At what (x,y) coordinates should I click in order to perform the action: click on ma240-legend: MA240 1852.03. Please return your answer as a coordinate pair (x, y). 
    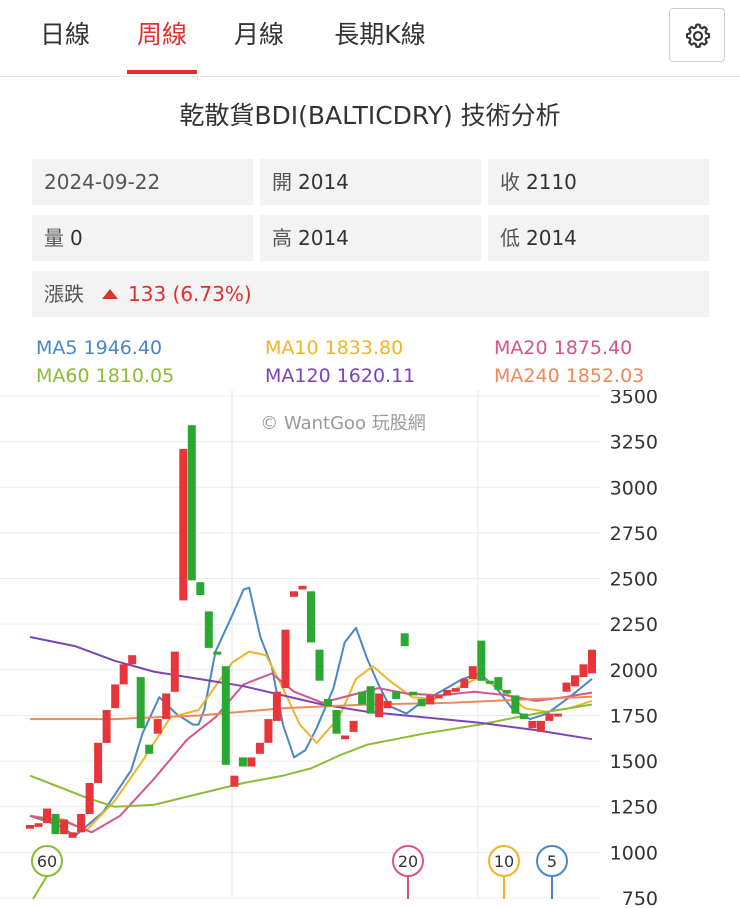
    Looking at the image, I should click on (569, 376).